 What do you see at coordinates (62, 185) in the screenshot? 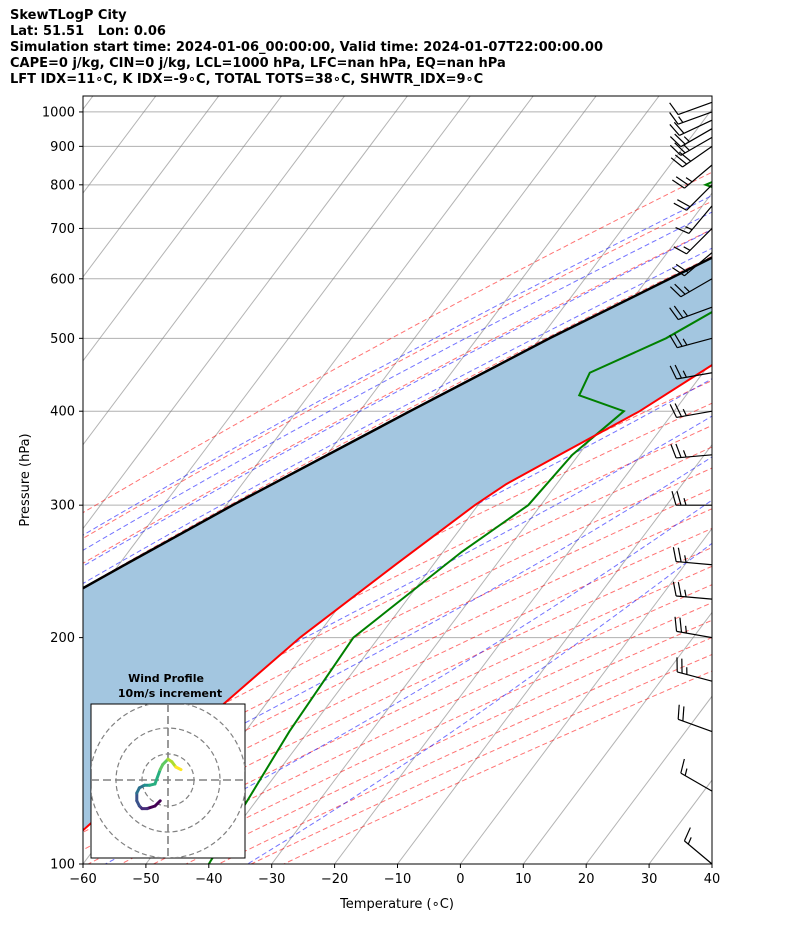
I see `y-tick-label: 800` at bounding box center [62, 185].